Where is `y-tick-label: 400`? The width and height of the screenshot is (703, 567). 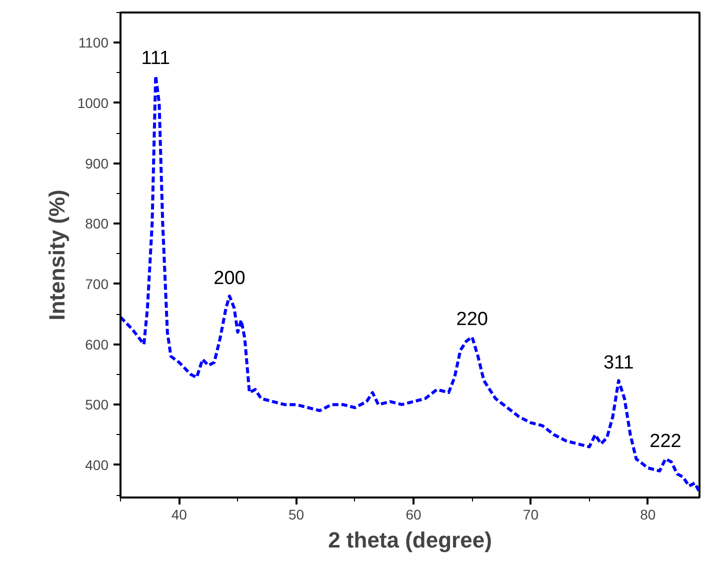
y-tick-label: 400 is located at coordinates (97, 464).